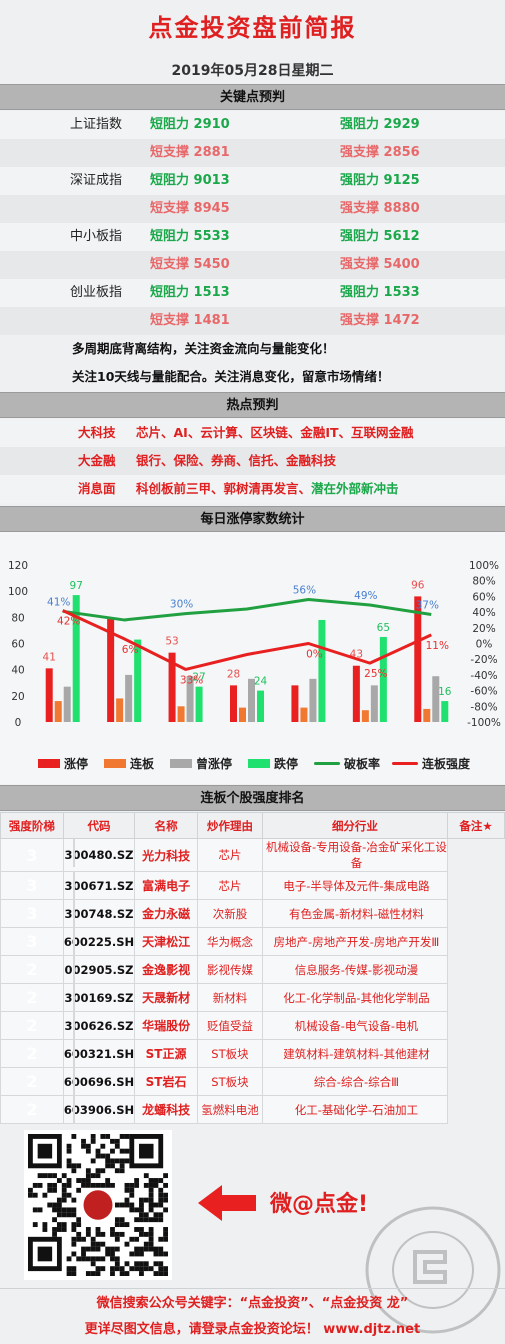  Describe the element at coordinates (273, 763) in the screenshot. I see `legend-item: 跌停` at that location.